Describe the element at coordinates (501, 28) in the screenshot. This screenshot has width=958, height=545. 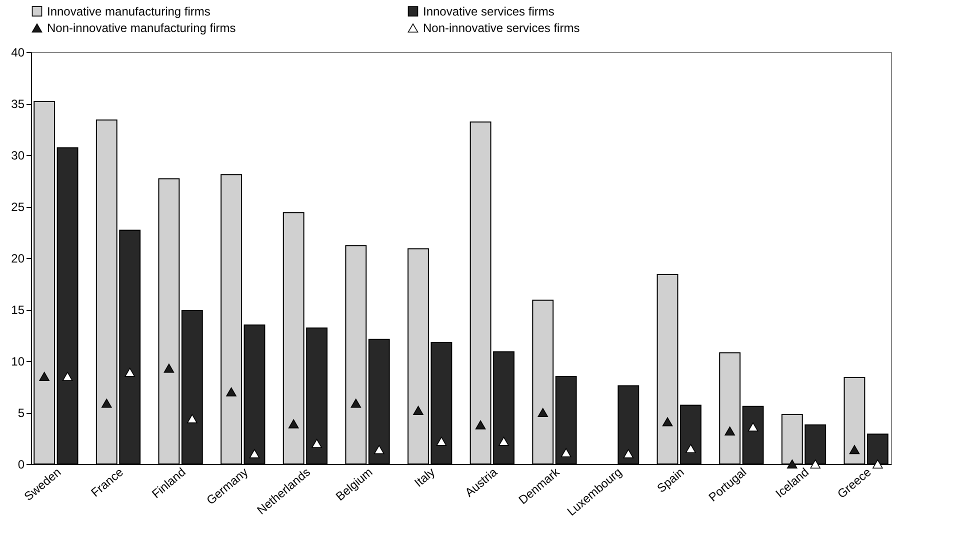
I see `legend-label: Non-innovative services firms` at that location.